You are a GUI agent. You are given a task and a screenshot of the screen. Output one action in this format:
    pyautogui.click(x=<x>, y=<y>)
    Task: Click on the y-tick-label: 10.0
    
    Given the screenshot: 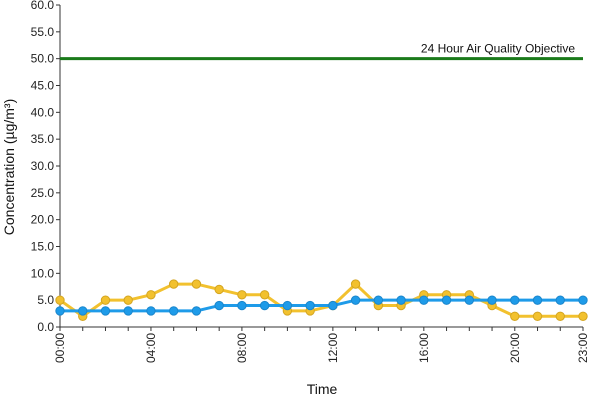 What is the action you would take?
    pyautogui.click(x=43, y=273)
    